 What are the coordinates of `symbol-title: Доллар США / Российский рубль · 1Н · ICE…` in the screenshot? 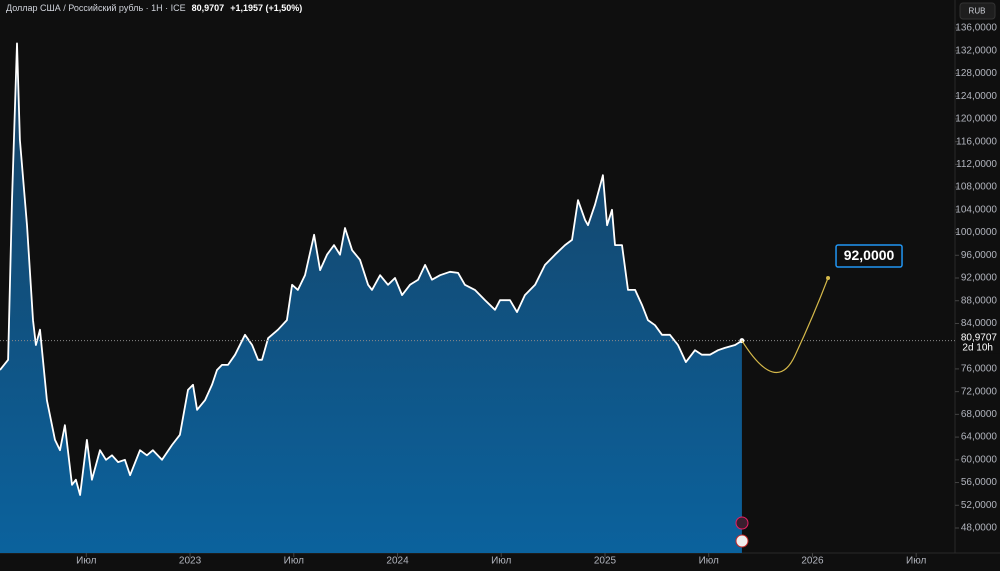 It's located at (154, 8).